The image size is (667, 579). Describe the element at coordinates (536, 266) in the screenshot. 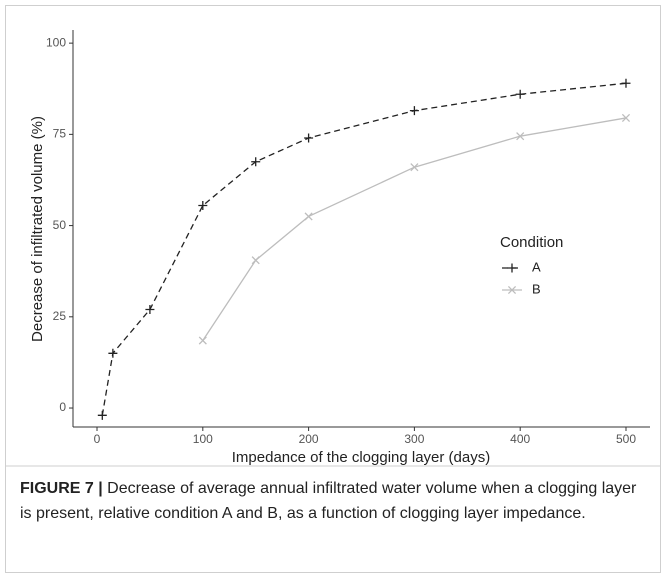

I see `legend-label: A` at that location.